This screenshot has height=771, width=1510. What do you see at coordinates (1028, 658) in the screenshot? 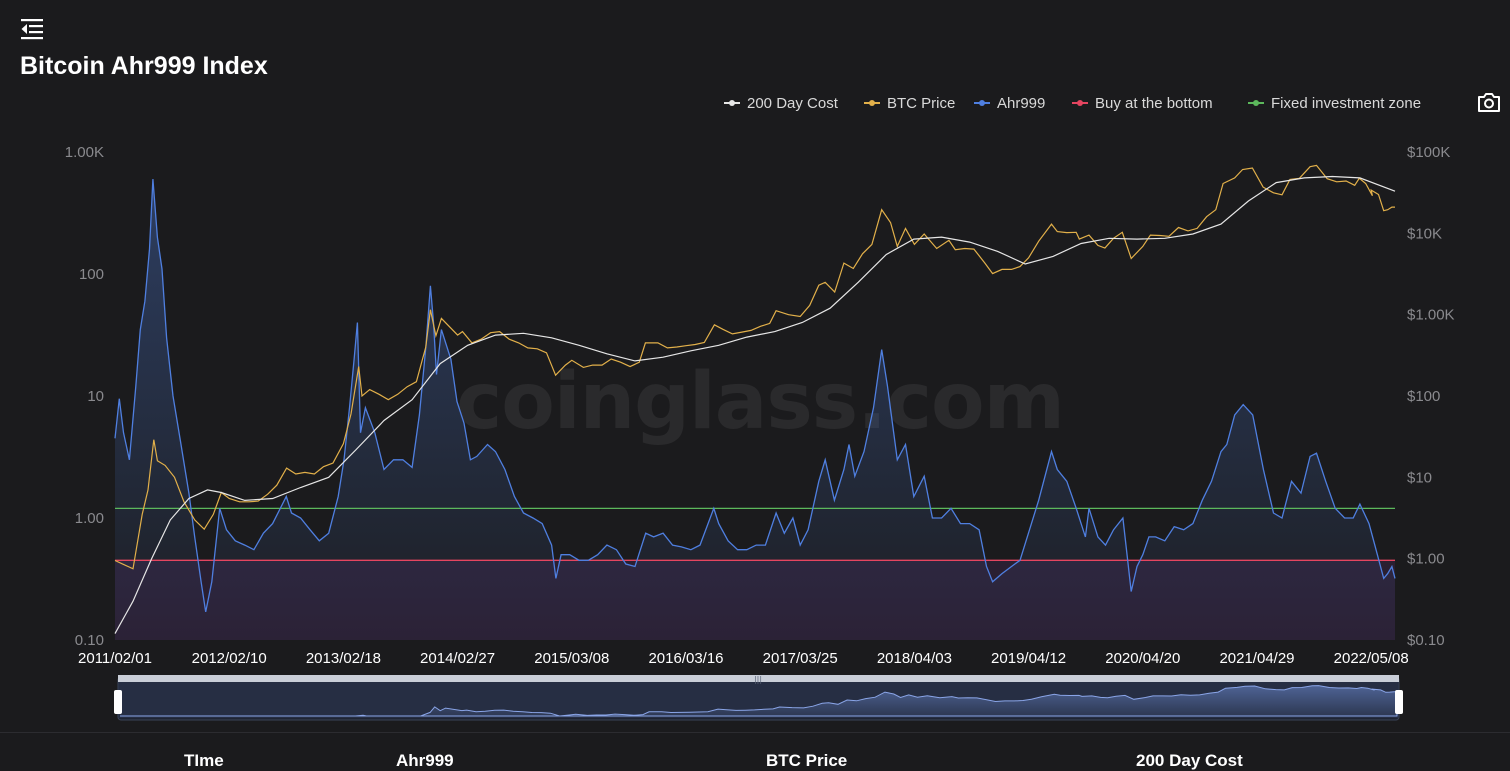
I see `x-tick-label: 2019/04/12` at bounding box center [1028, 658].